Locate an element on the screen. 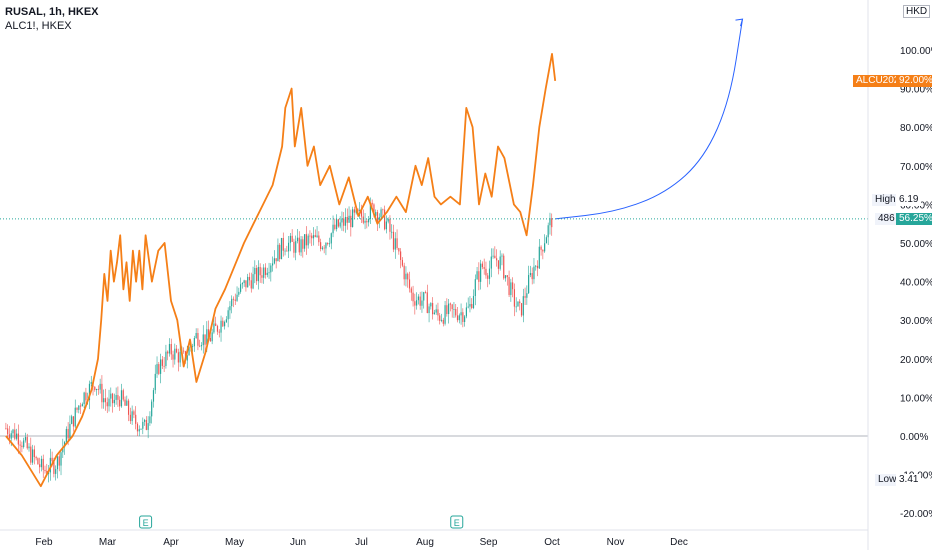  currency-badge: HKD is located at coordinates (917, 11).